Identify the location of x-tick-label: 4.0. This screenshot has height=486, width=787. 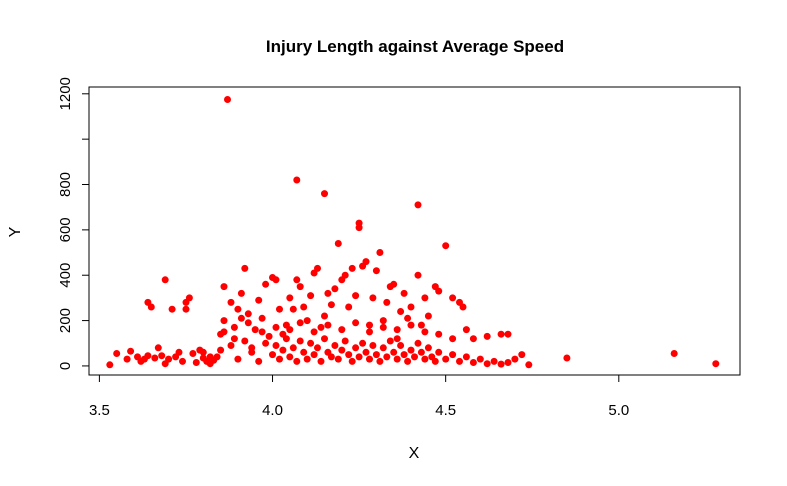
(272, 410).